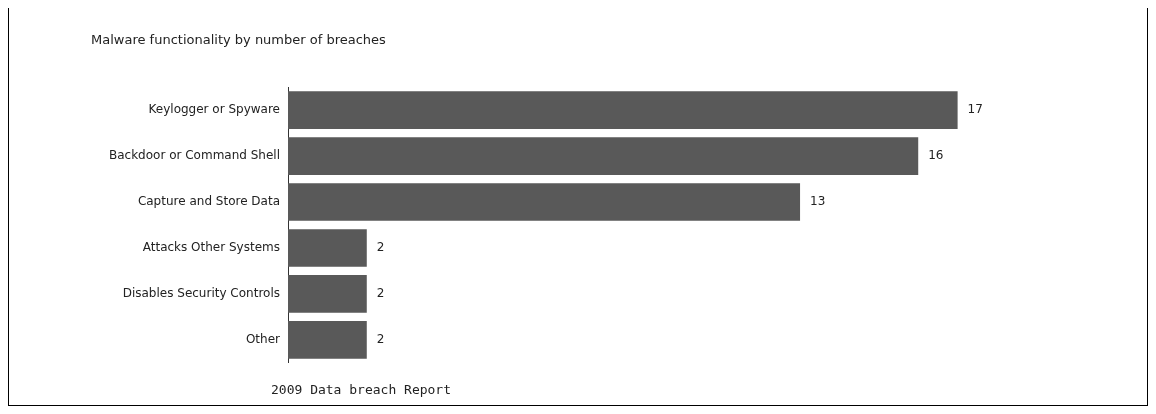  Describe the element at coordinates (263, 338) in the screenshot. I see `y-tick-label: Other` at that location.